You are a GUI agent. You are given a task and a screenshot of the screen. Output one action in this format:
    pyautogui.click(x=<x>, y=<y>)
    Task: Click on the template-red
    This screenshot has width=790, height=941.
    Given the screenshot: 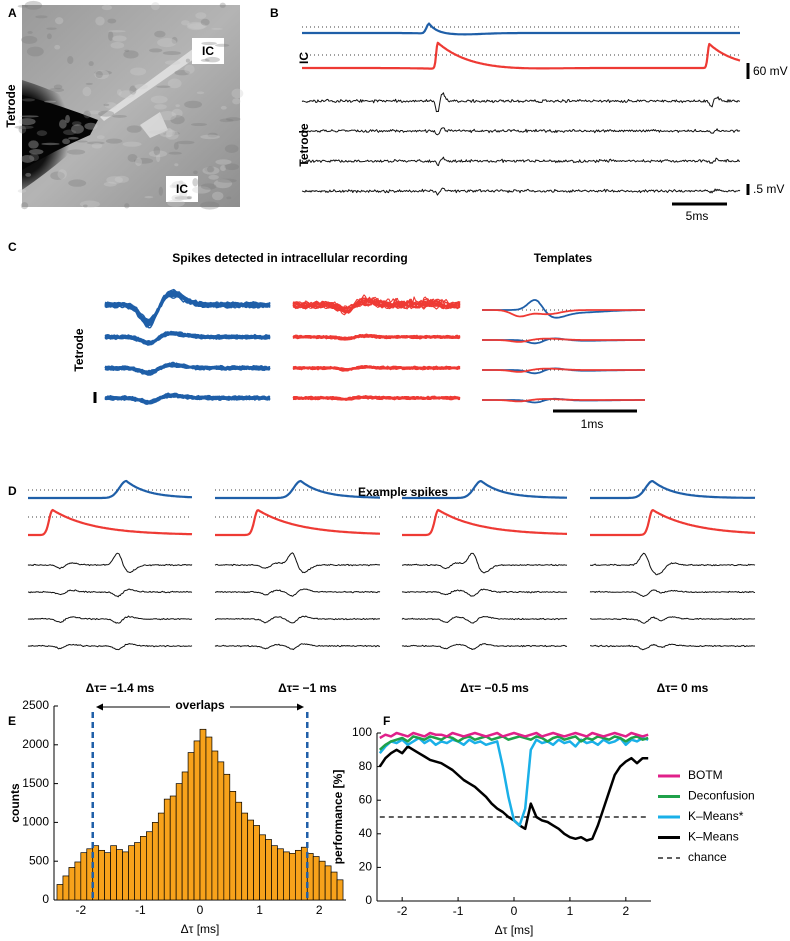 What is the action you would take?
    pyautogui.click(x=563, y=370)
    